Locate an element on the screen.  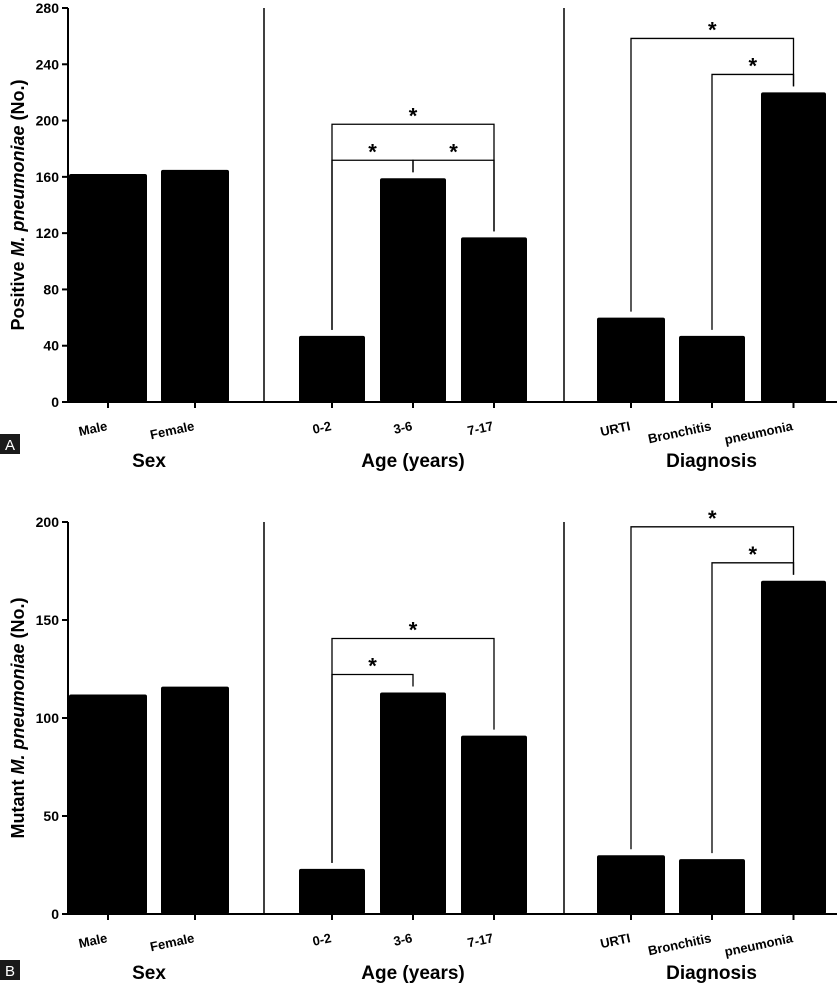
y-axis-label-prefix: Positive is located at coordinates (18, 293).